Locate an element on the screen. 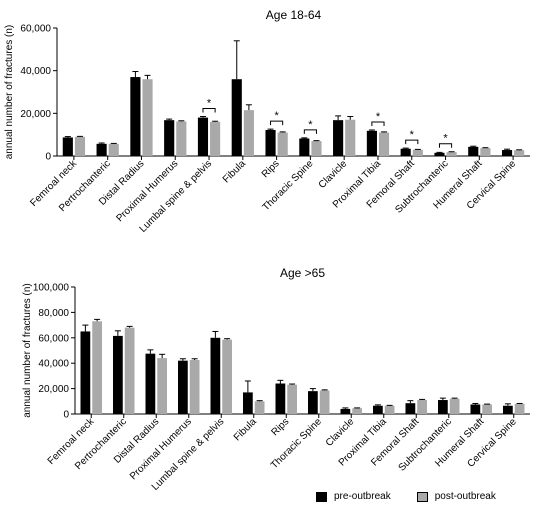 Image resolution: width=550 pixels, height=514 pixels. chart1-title: Age 18-64 is located at coordinates (294, 15).